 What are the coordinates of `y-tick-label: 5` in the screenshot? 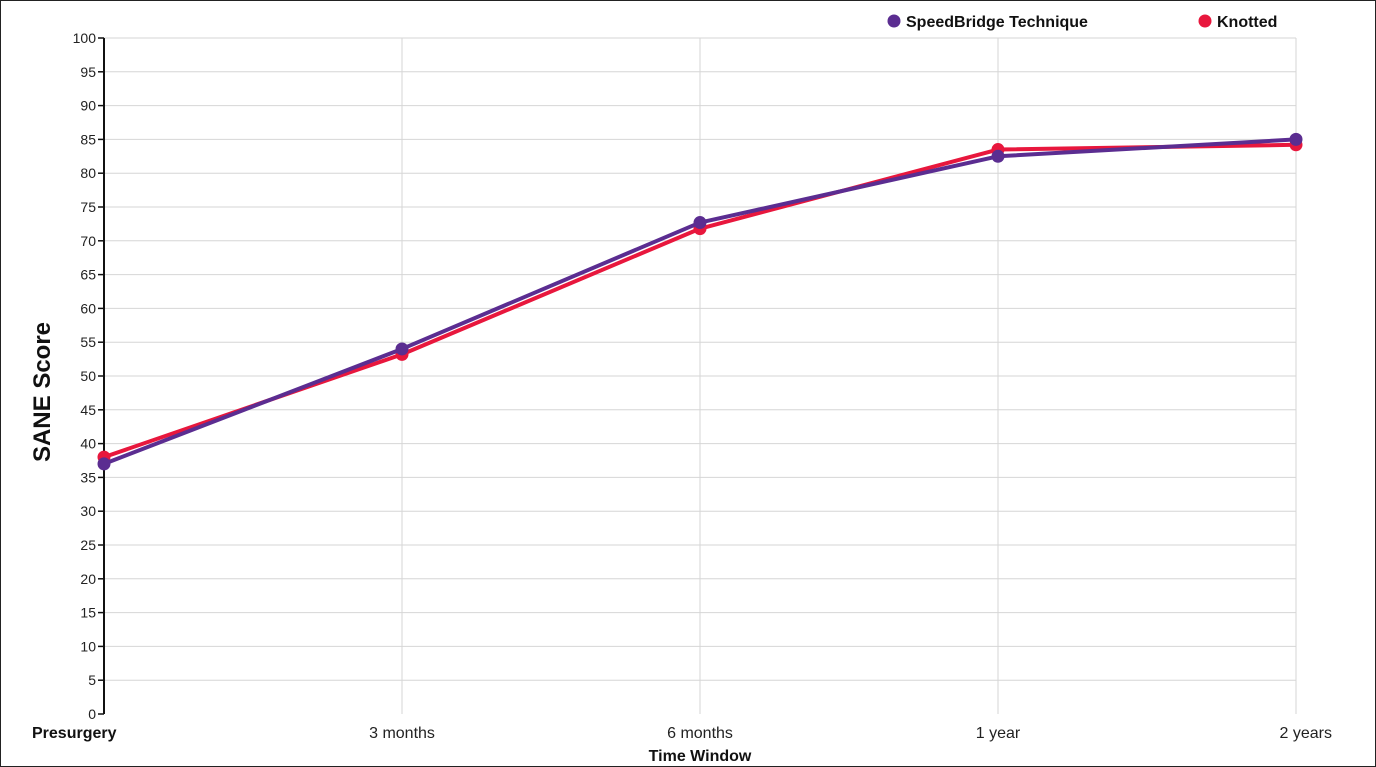 It's located at (92, 680).